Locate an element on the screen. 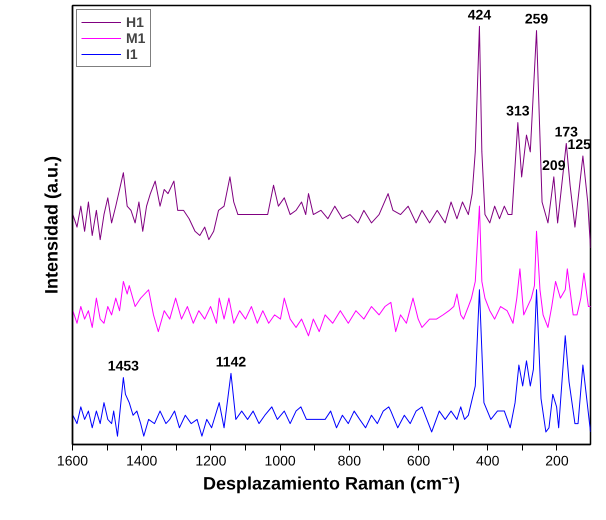  x-axis-title: Desplazamiento Raman (cm⁻¹) is located at coordinates (331, 484).